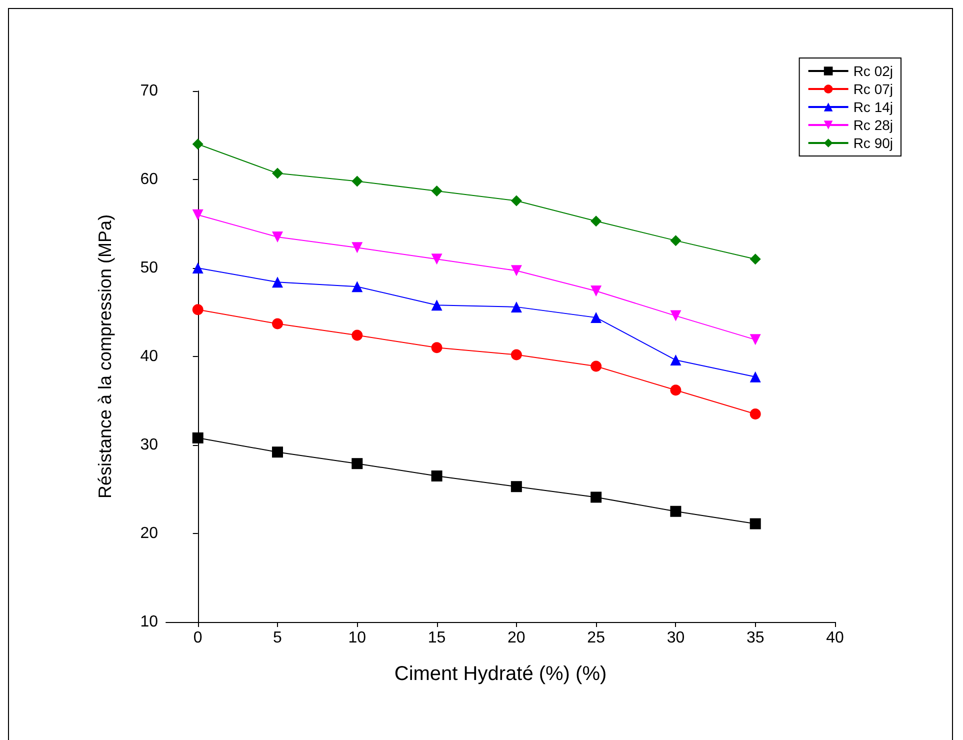 The height and width of the screenshot is (740, 963). Describe the element at coordinates (675, 638) in the screenshot. I see `x-tick-label: 30` at that location.